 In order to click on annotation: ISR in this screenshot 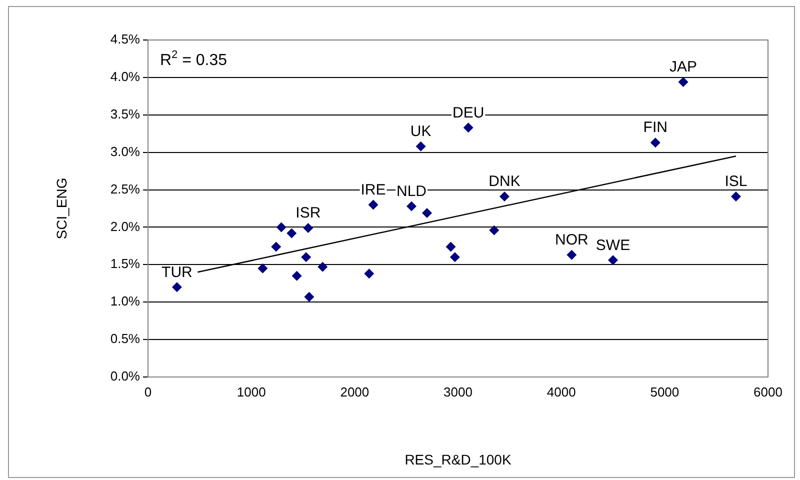, I will do `click(308, 213)`.